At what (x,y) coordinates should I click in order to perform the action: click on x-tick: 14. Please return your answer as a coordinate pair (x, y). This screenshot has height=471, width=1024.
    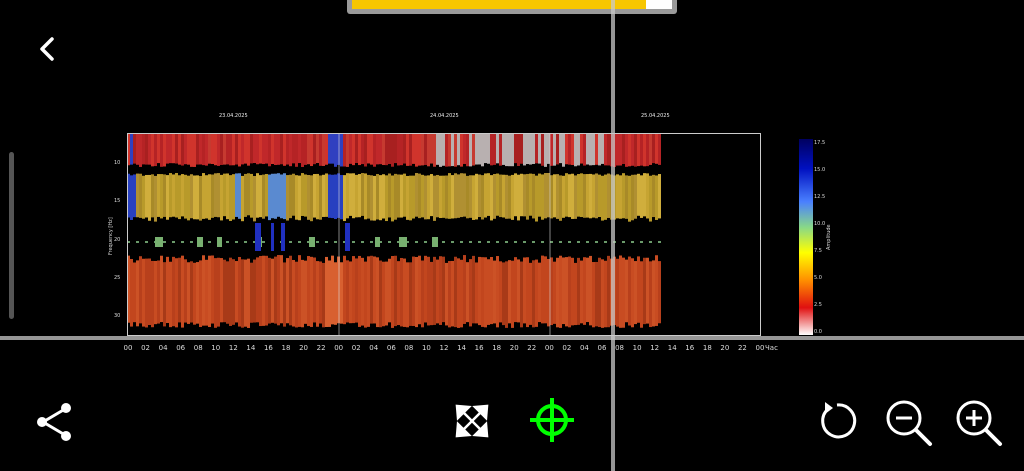
    Looking at the image, I should click on (672, 348).